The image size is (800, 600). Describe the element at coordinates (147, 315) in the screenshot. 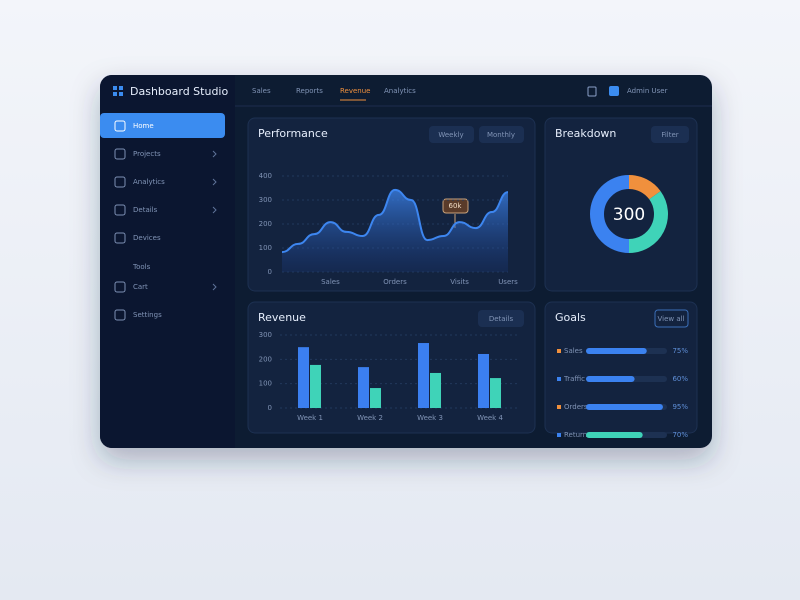

I see `sidebar-item: Settings` at that location.